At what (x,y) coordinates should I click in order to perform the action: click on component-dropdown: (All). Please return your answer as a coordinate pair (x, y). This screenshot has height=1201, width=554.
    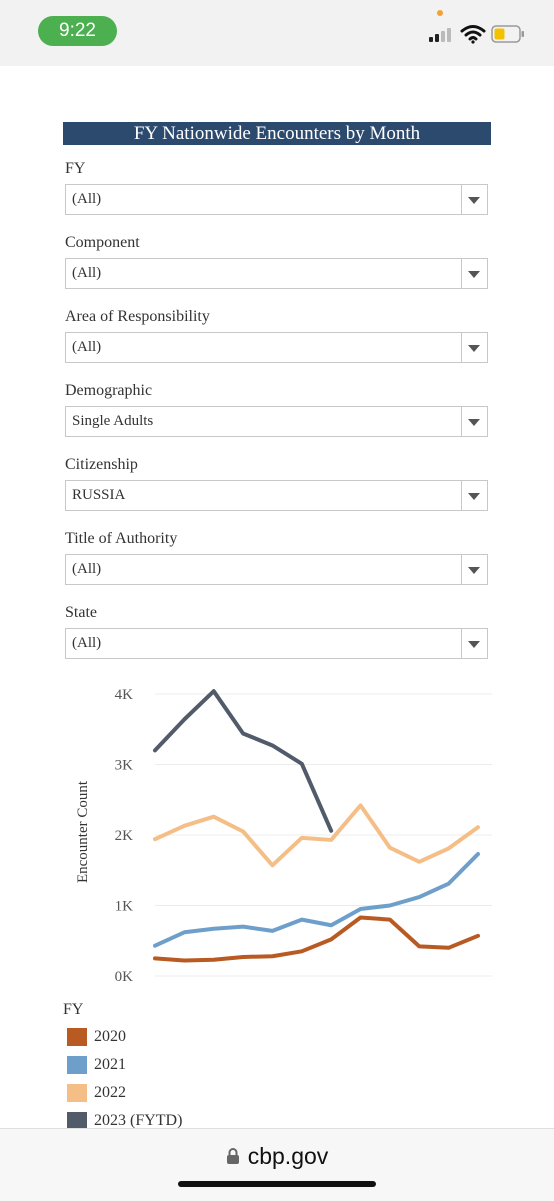
    Looking at the image, I should click on (276, 273).